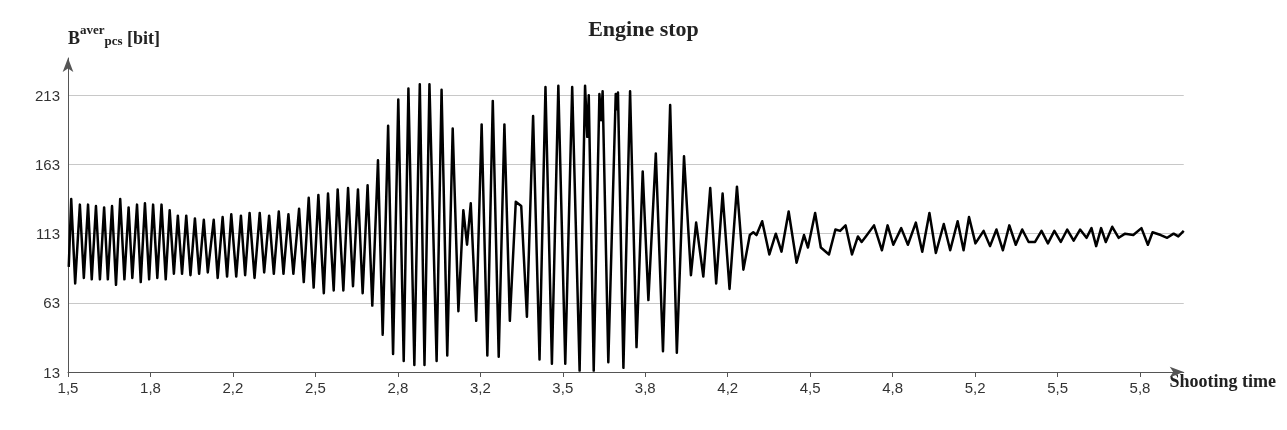 The height and width of the screenshot is (430, 1287). What do you see at coordinates (1223, 381) in the screenshot?
I see `x-axis-title: Shooting time` at bounding box center [1223, 381].